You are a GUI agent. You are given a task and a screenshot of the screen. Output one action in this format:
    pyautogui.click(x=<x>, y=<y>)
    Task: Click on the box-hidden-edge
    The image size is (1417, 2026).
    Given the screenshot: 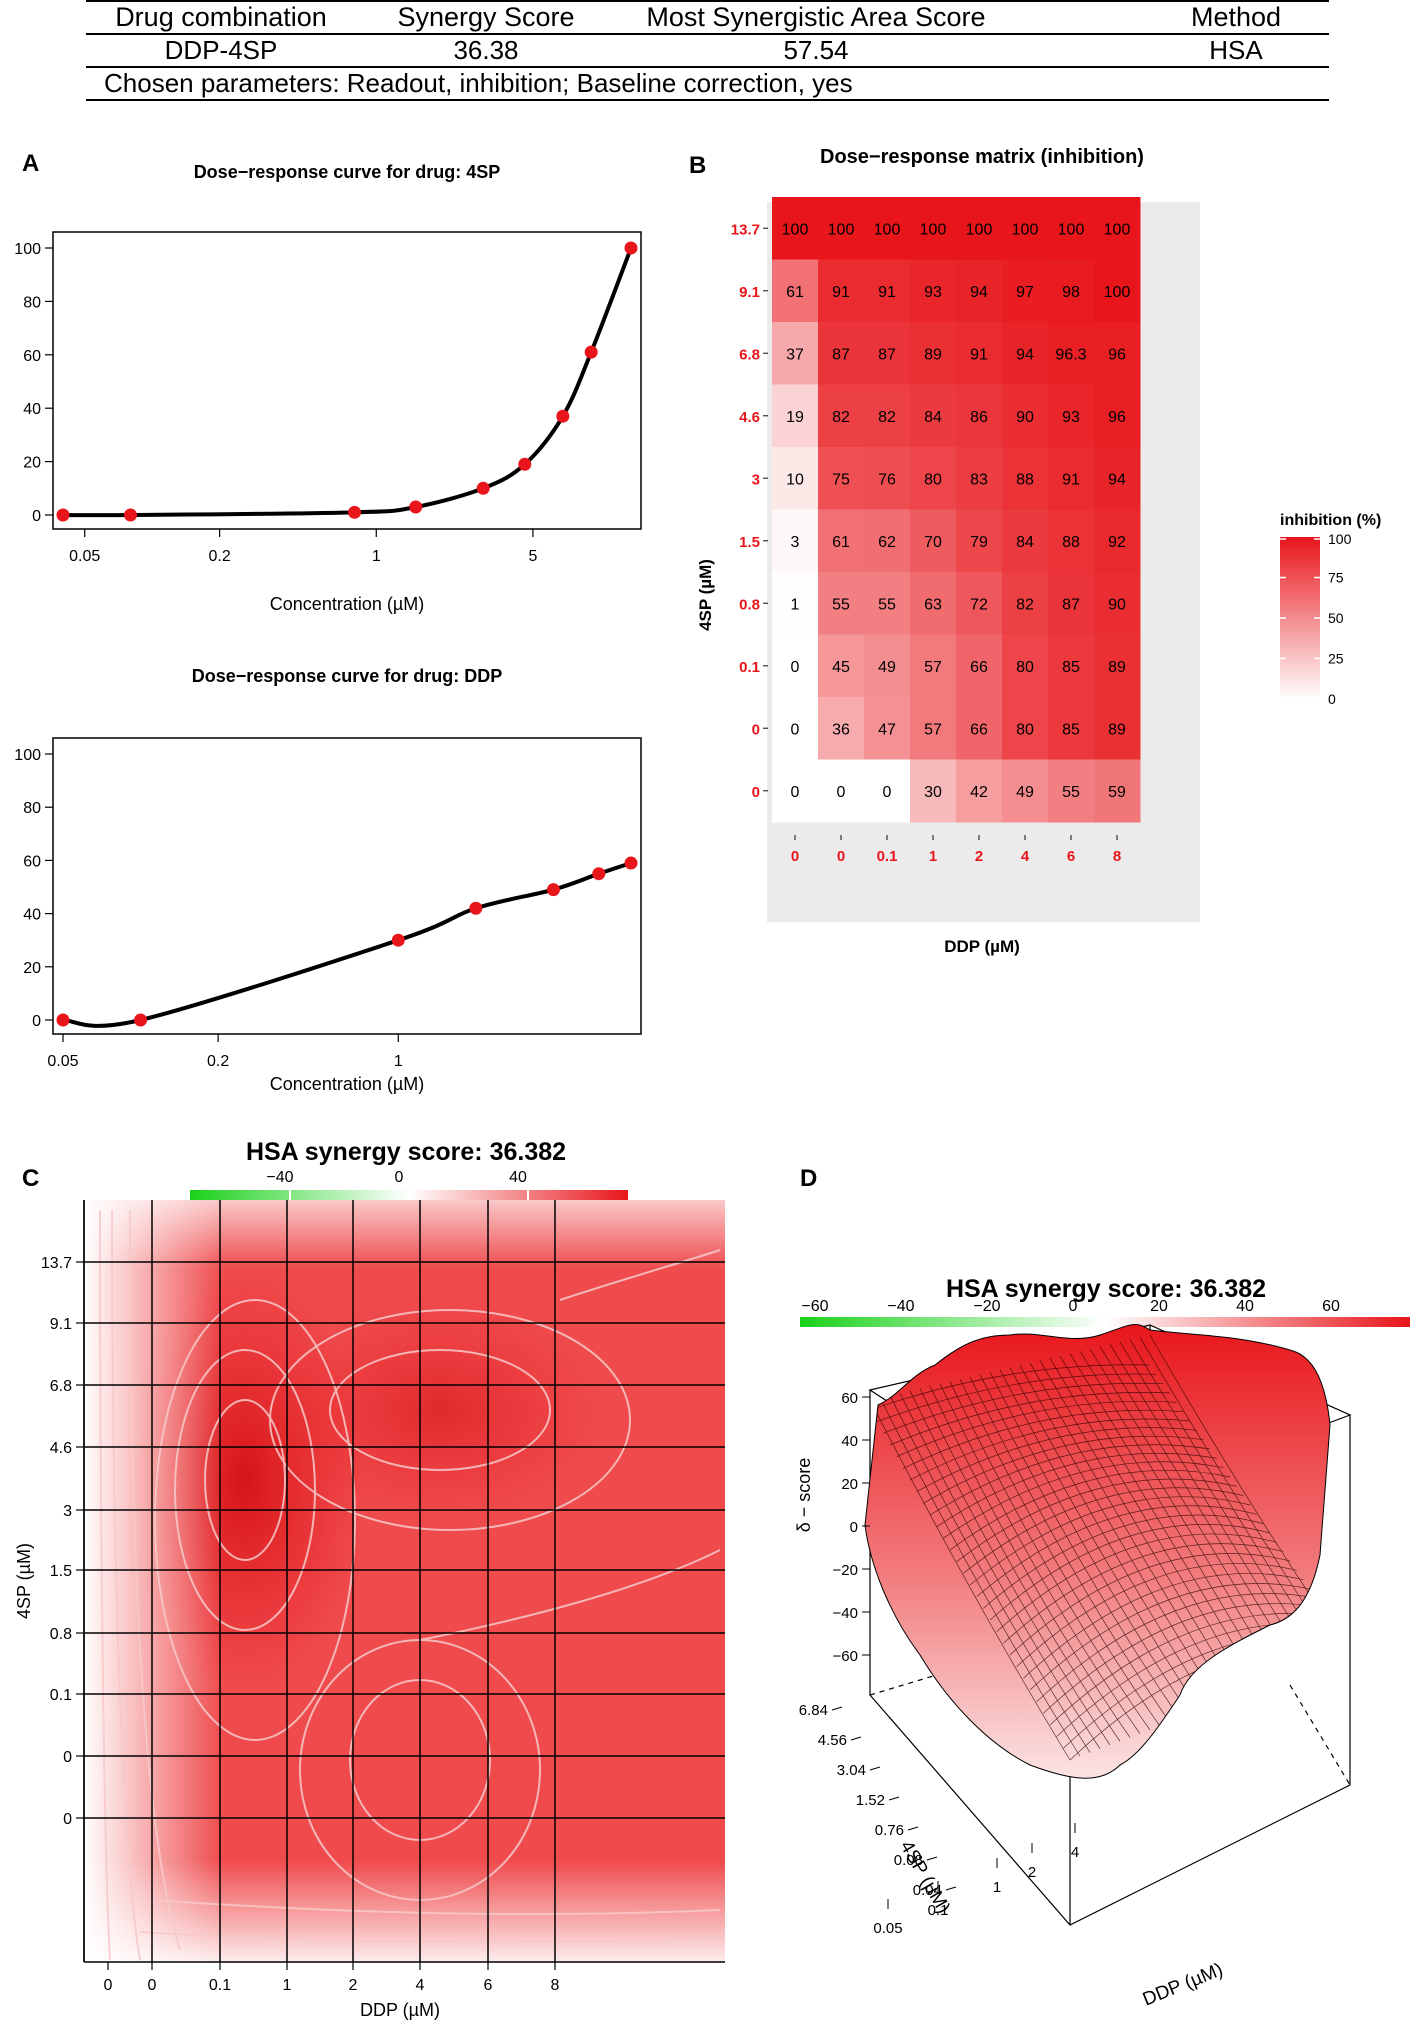 What is the action you would take?
    pyautogui.click(x=1320, y=1735)
    